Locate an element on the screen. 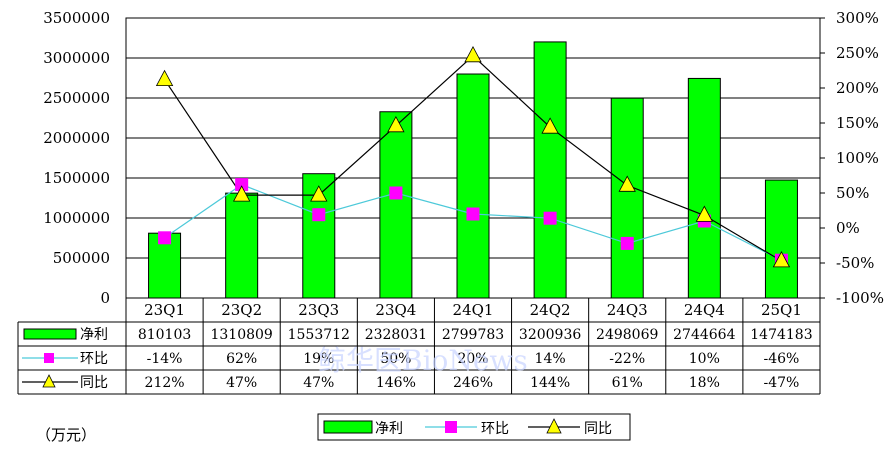 The width and height of the screenshot is (896, 456). unit-label: （万元） is located at coordinates (66, 435).